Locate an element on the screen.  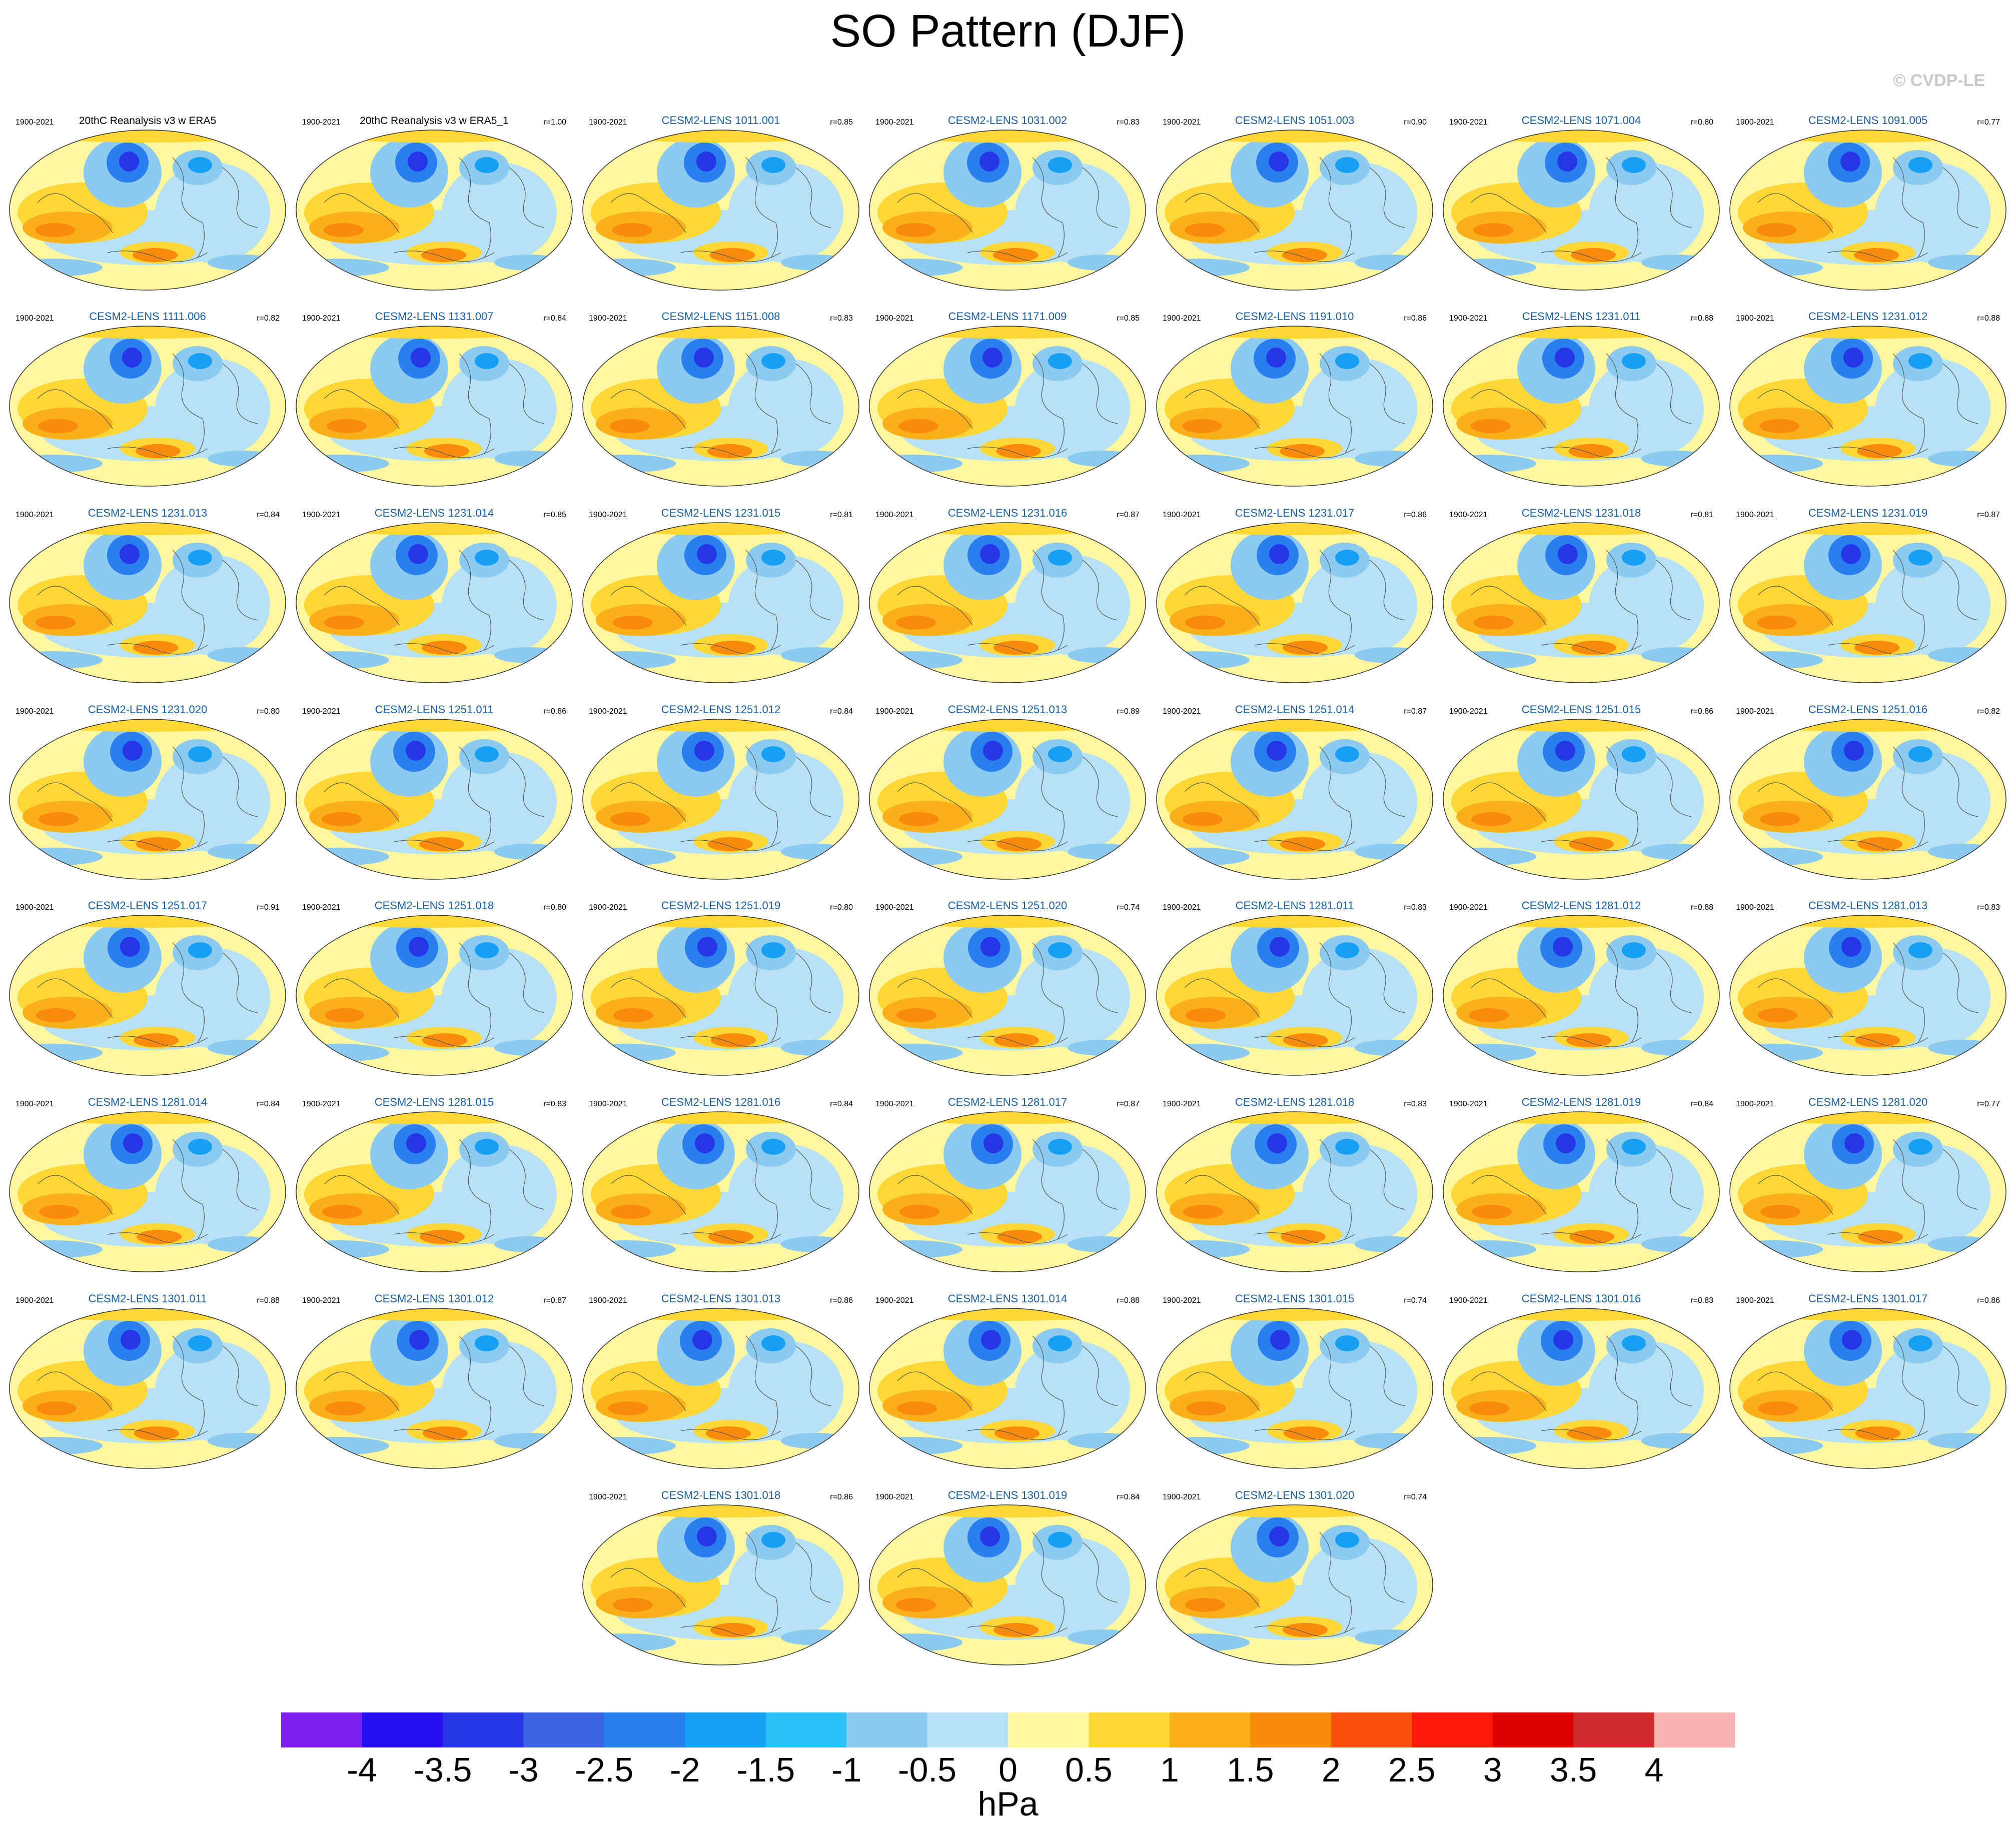
panel-title: CESM2-LENS 1251.015 is located at coordinates (1581, 709).